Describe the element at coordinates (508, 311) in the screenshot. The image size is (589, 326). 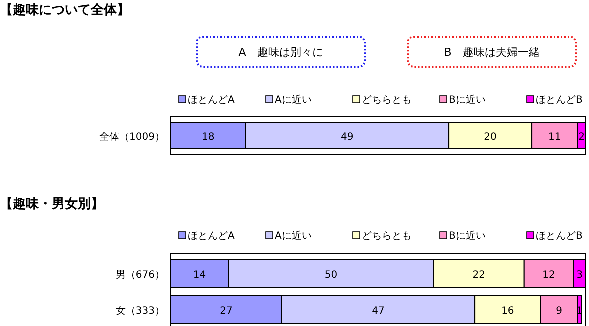
I see `data-label: 16` at that location.